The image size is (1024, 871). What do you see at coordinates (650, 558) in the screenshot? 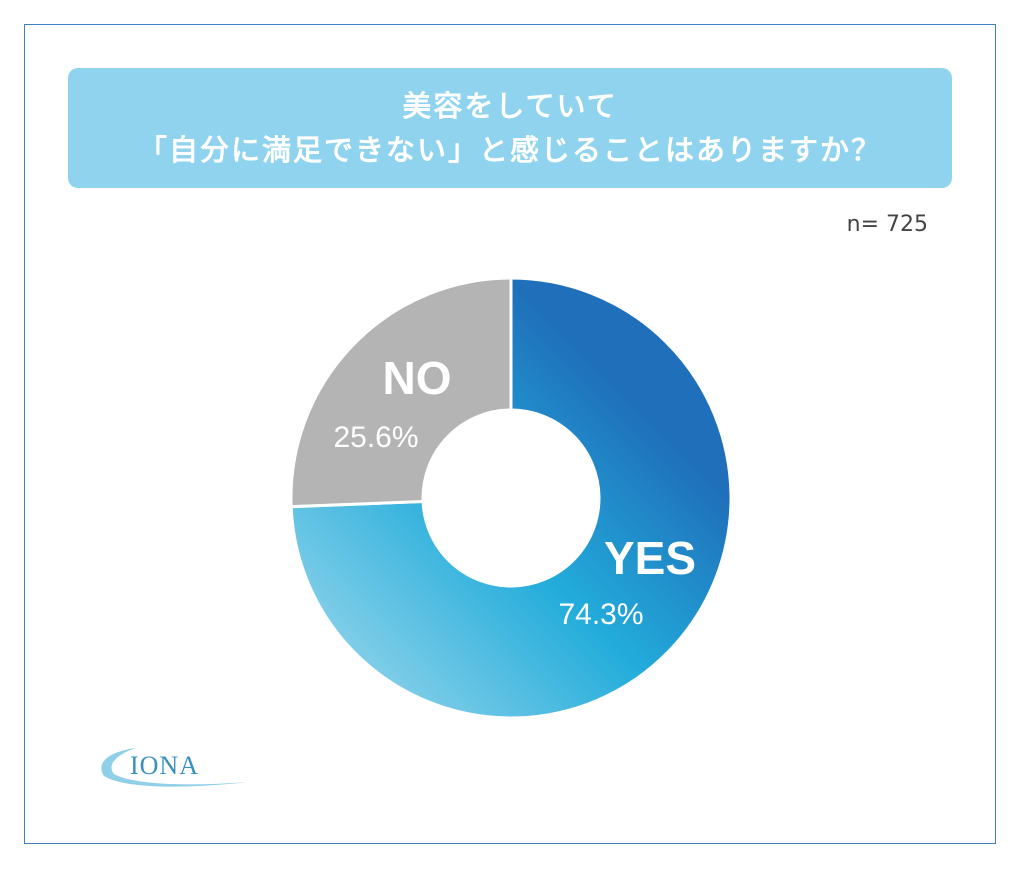
I see `label-yes: YES` at bounding box center [650, 558].